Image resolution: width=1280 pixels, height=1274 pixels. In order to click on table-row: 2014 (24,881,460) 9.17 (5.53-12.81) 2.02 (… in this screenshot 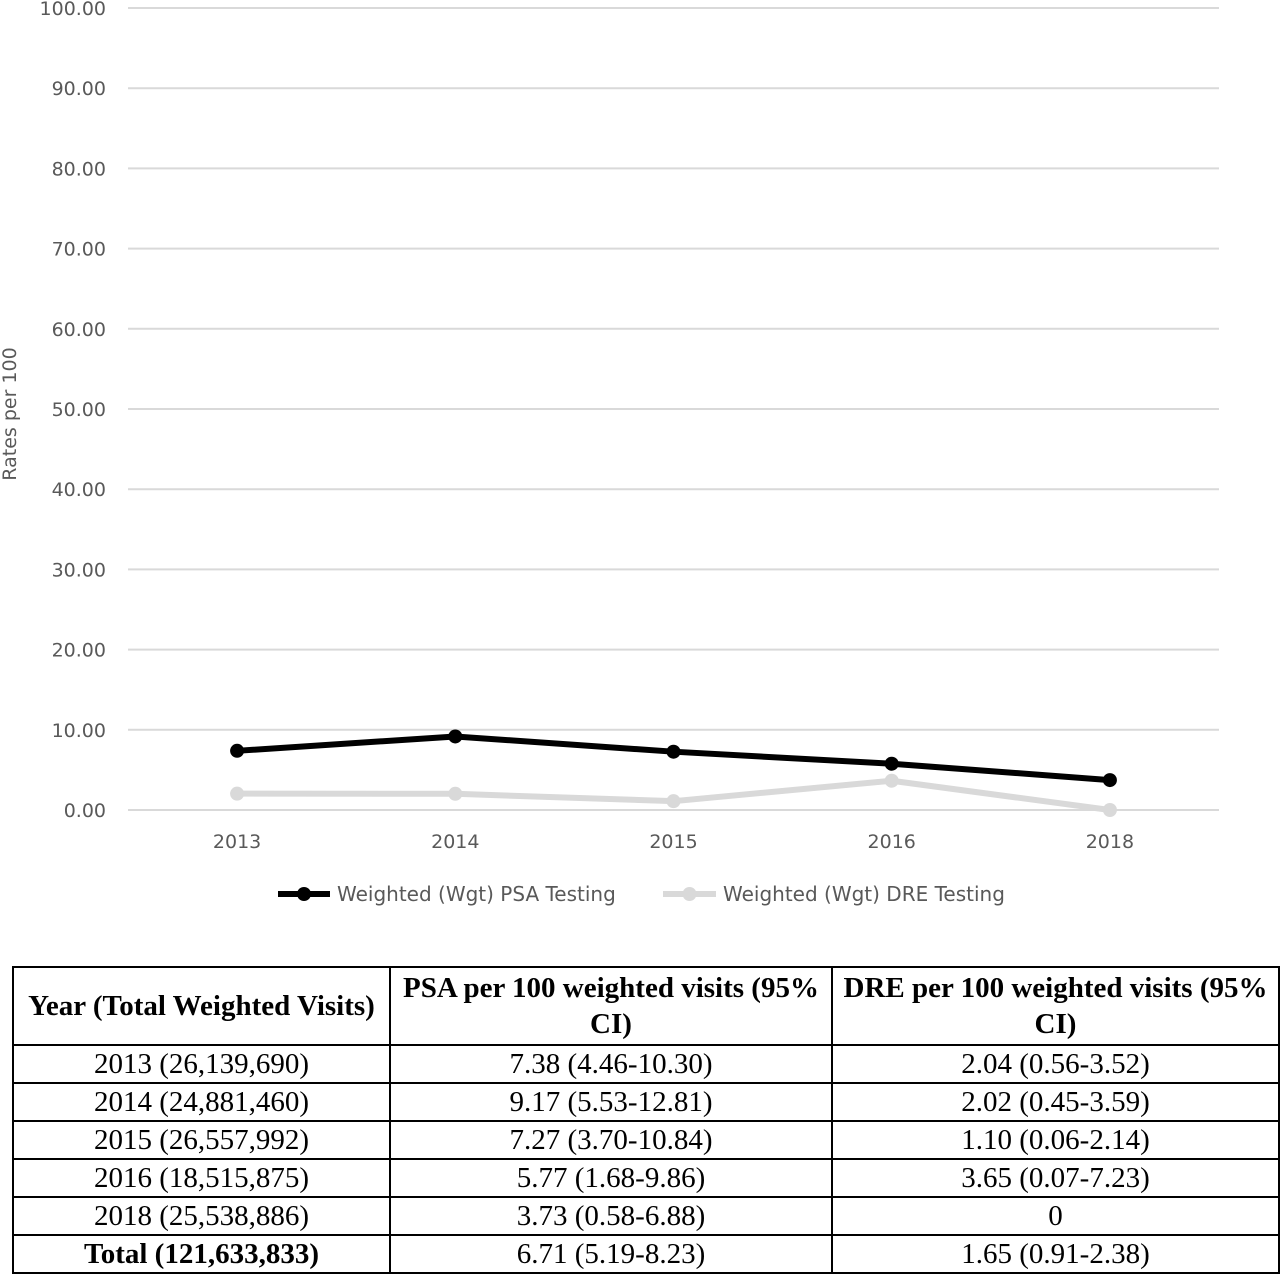, I will do `click(646, 1102)`.